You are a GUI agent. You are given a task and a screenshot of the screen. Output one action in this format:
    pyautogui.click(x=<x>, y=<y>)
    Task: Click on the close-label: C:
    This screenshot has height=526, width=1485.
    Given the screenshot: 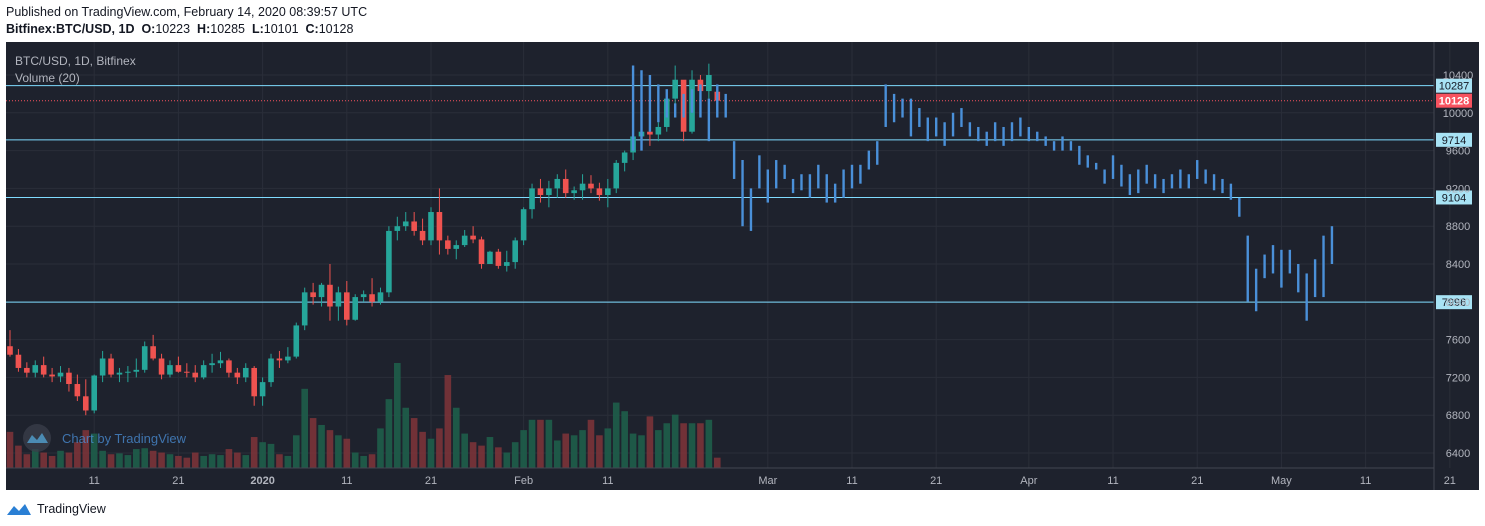 What is the action you would take?
    pyautogui.click(x=312, y=29)
    